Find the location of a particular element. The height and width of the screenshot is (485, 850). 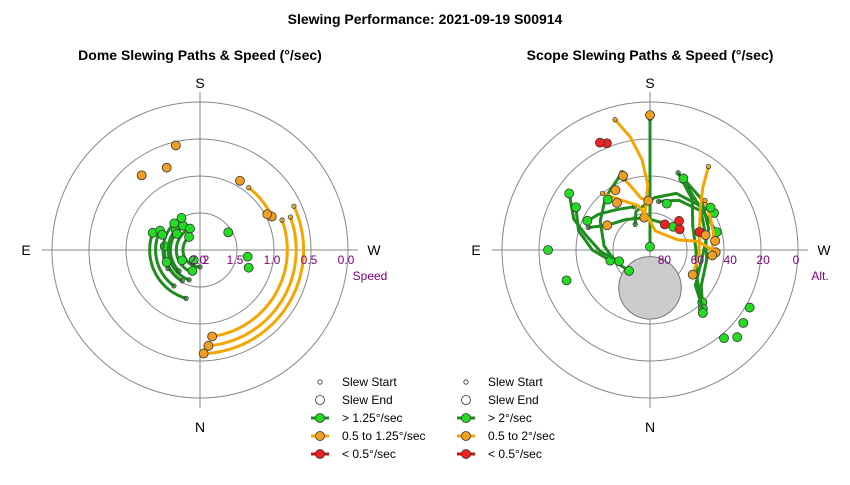

scope-direction-left: E is located at coordinates (475, 250).